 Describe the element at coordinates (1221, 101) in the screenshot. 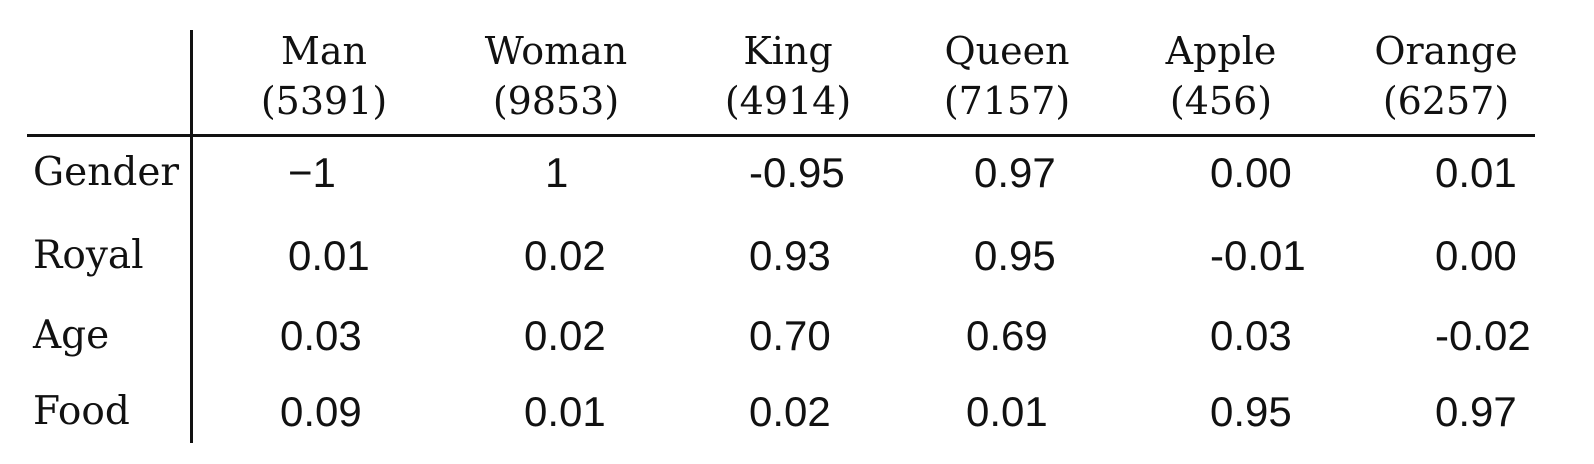

I see `column-index: (456)` at that location.